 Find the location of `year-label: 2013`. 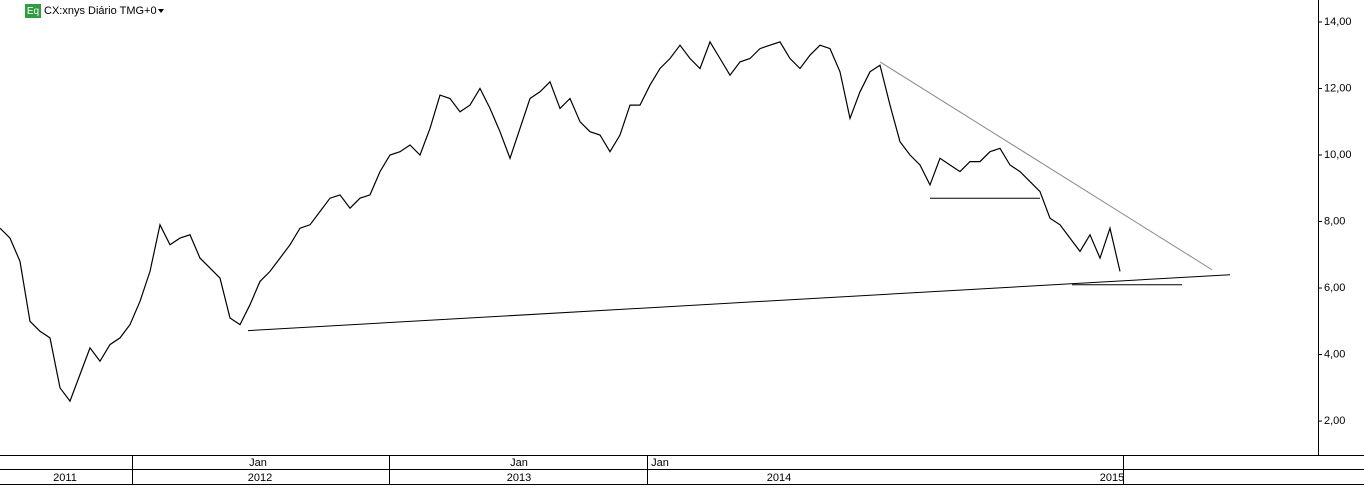

year-label: 2013 is located at coordinates (519, 478).